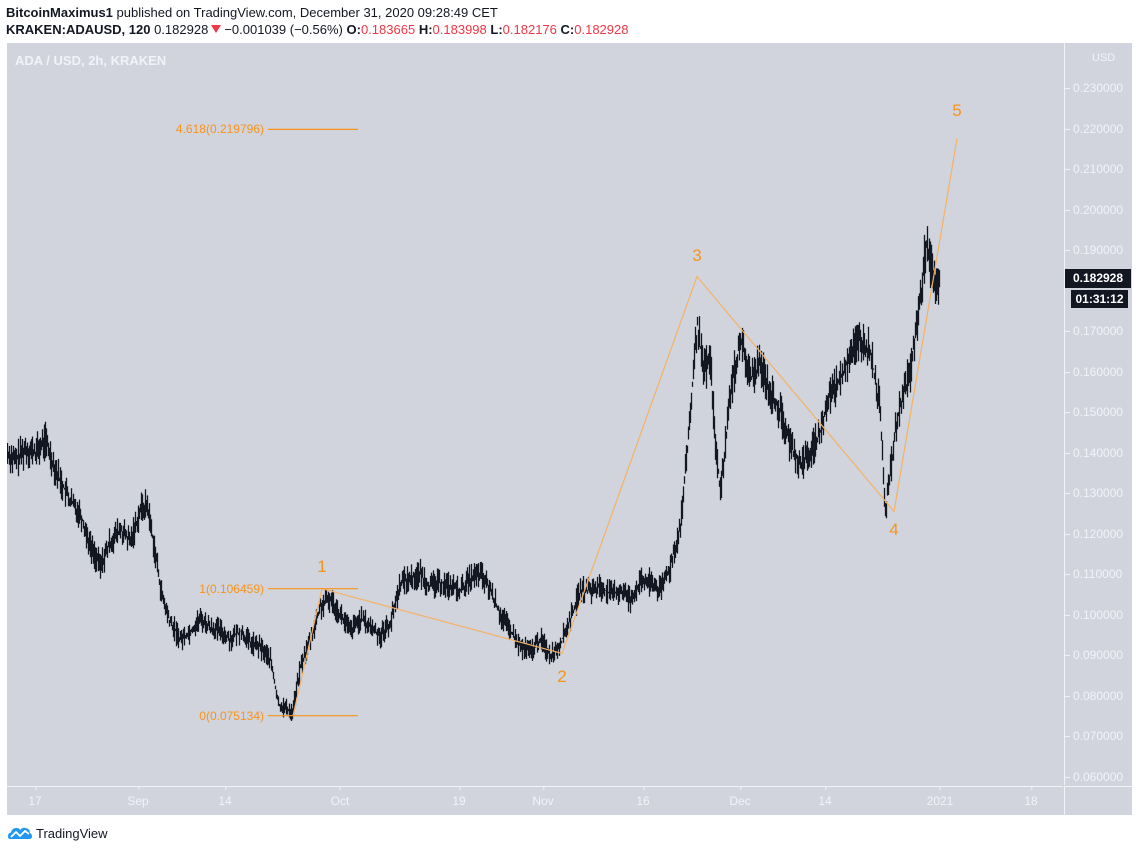 Image resolution: width=1137 pixels, height=852 pixels. I want to click on price-tick-label: 0.170000, so click(1094, 331).